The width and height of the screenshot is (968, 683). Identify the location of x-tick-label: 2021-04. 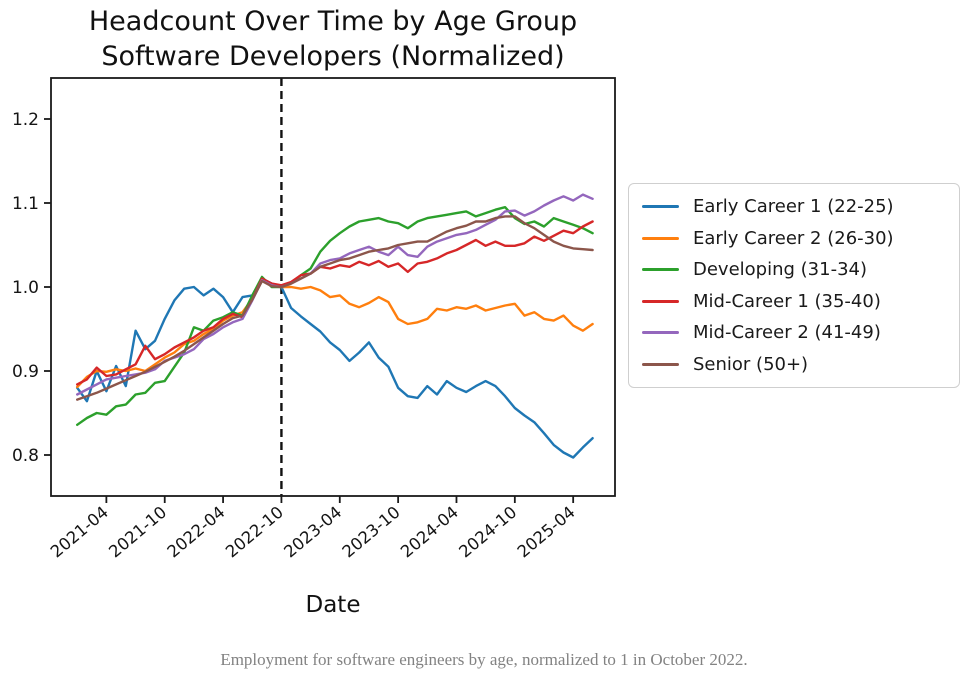
(79, 532).